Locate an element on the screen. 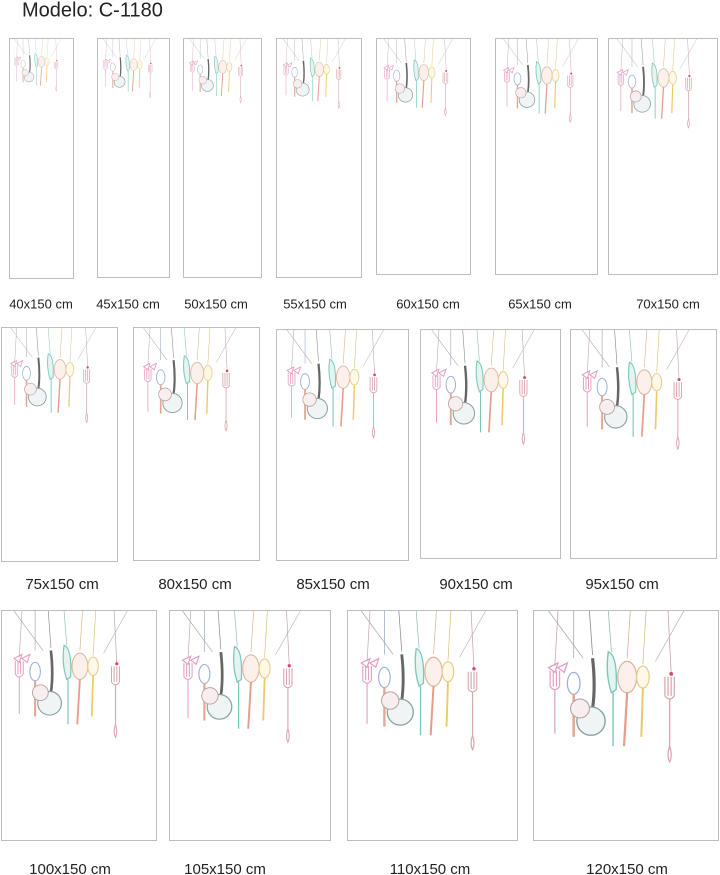 The image size is (720, 875). page-title: Modelo: C-1180 is located at coordinates (92, 10).